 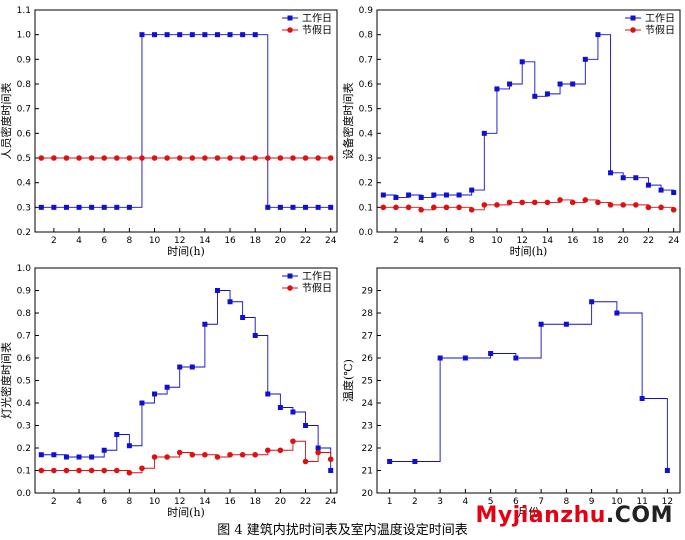 What do you see at coordinates (368, 494) in the screenshot?
I see `y-tick-label: 20` at bounding box center [368, 494].